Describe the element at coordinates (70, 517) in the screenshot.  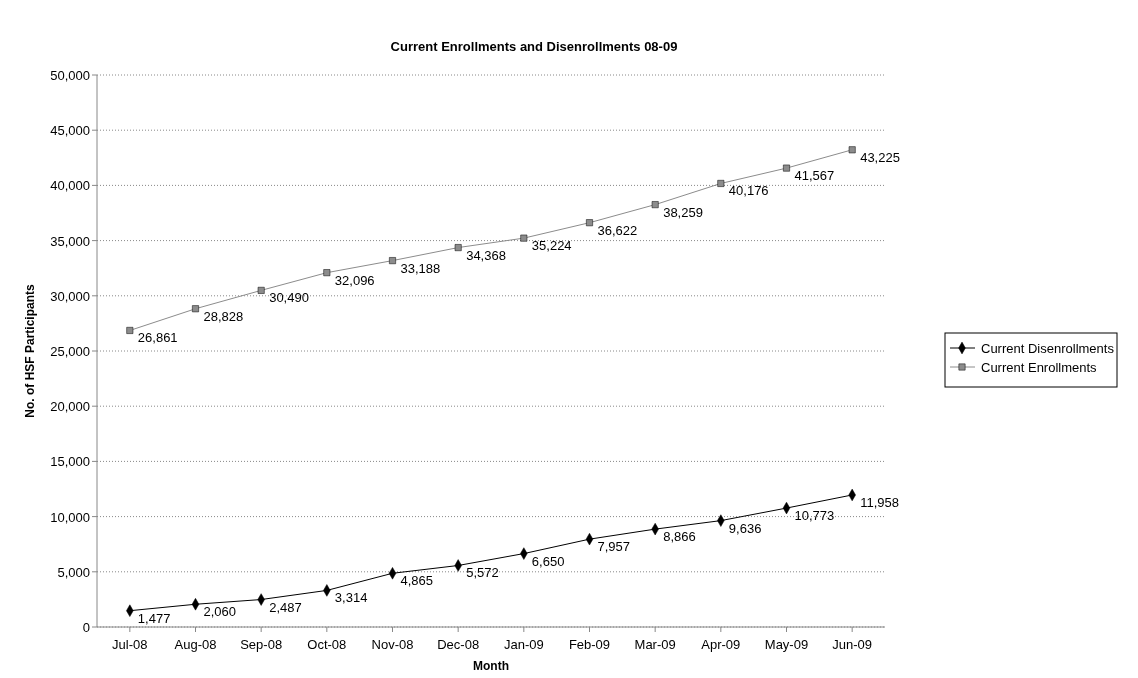
I see `y-tick-label: 10,000` at that location.